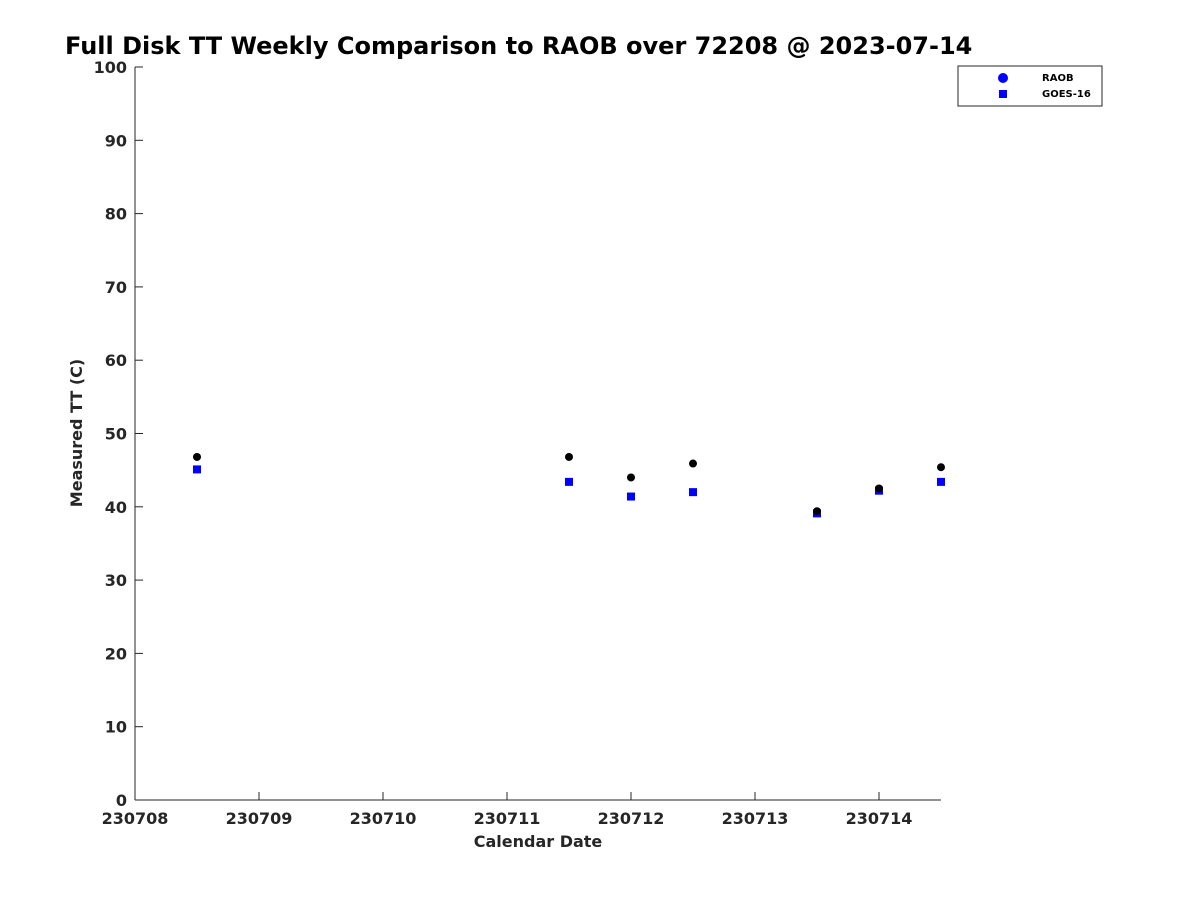  Describe the element at coordinates (1003, 78) in the screenshot. I see `legend-raob-marker` at that location.